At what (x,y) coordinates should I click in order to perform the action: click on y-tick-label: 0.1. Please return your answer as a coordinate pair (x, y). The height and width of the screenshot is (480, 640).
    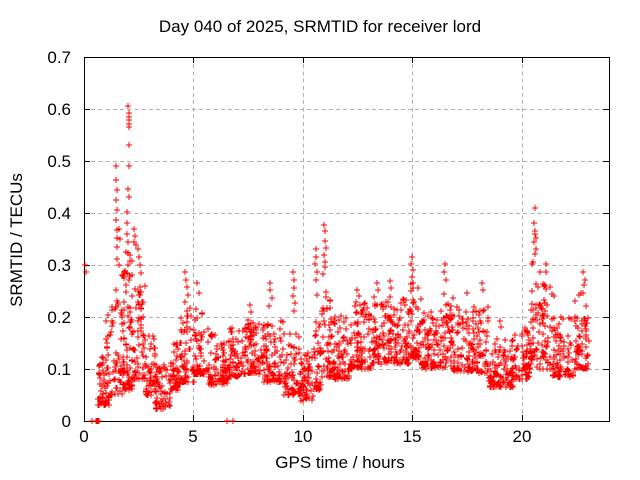
    Looking at the image, I should click on (59, 369).